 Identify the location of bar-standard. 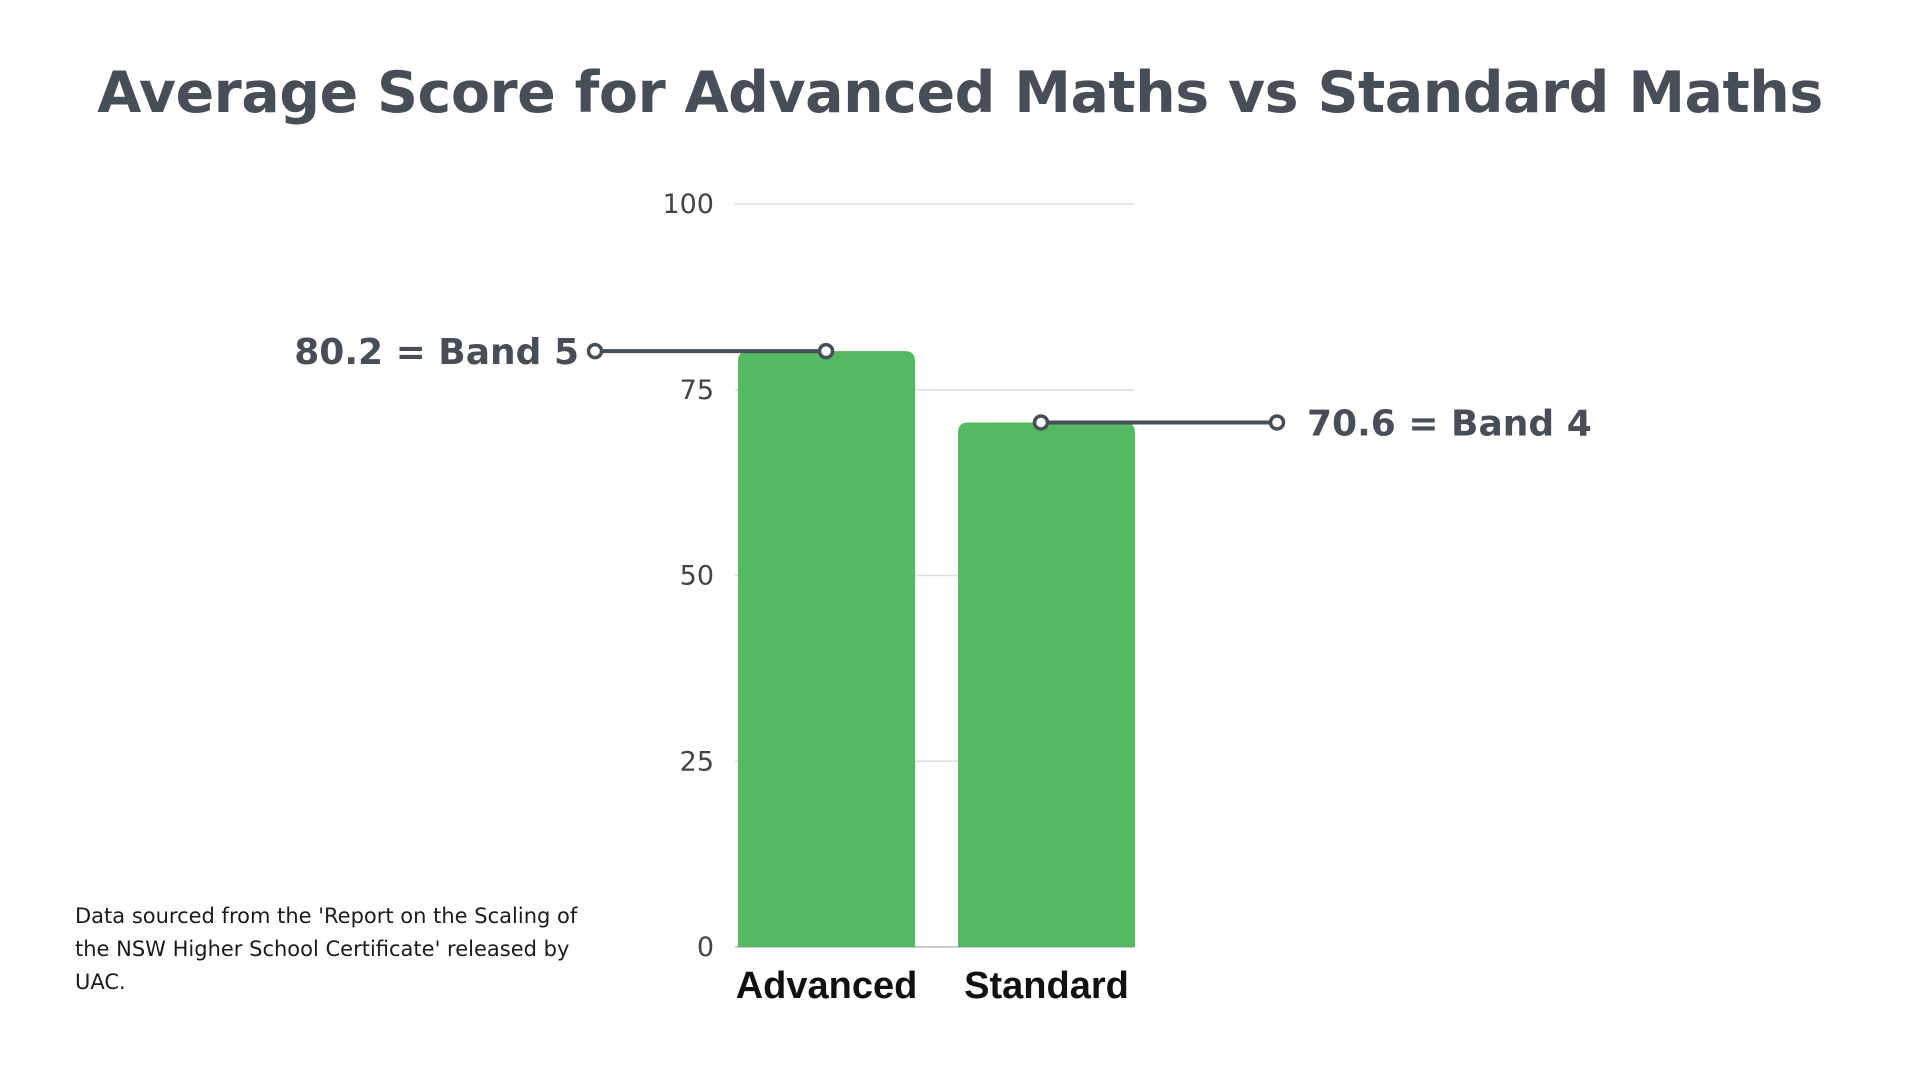
(1046, 684).